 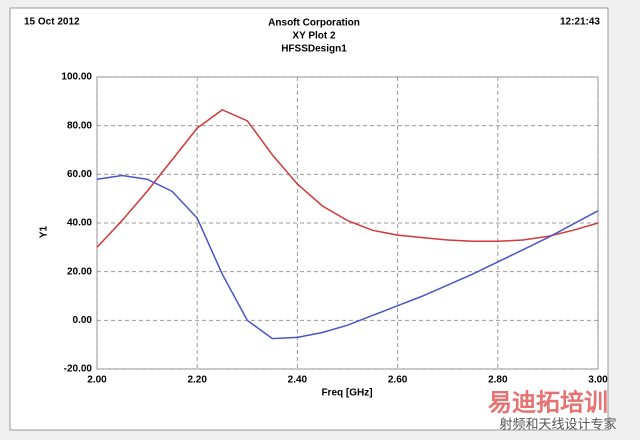 I want to click on y-tick-label: 60.00, so click(x=79, y=174).